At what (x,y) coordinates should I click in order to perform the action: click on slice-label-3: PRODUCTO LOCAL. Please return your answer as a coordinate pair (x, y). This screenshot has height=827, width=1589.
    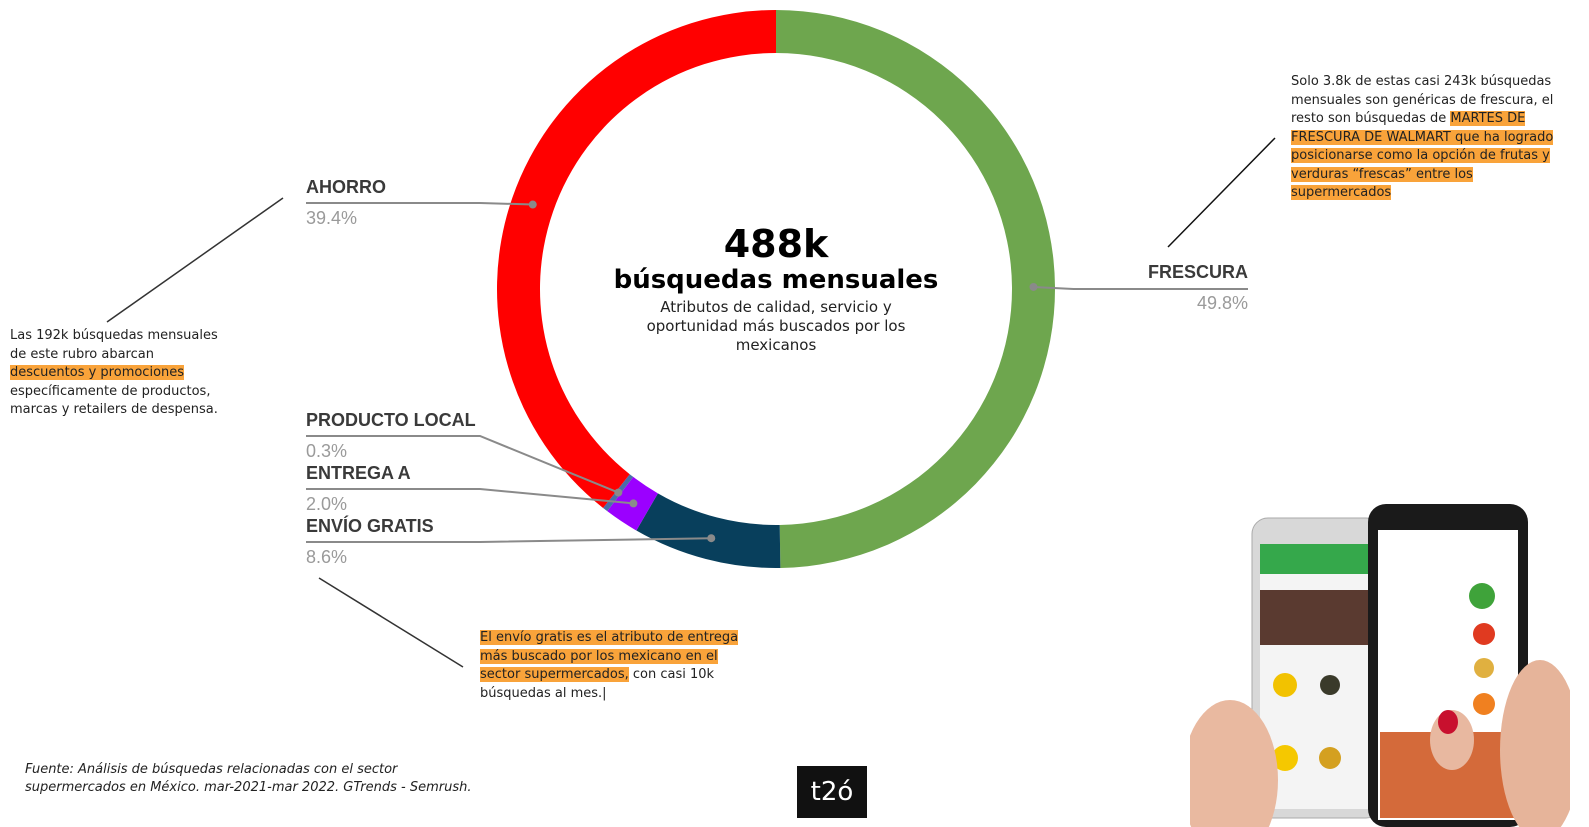
    Looking at the image, I should click on (391, 420).